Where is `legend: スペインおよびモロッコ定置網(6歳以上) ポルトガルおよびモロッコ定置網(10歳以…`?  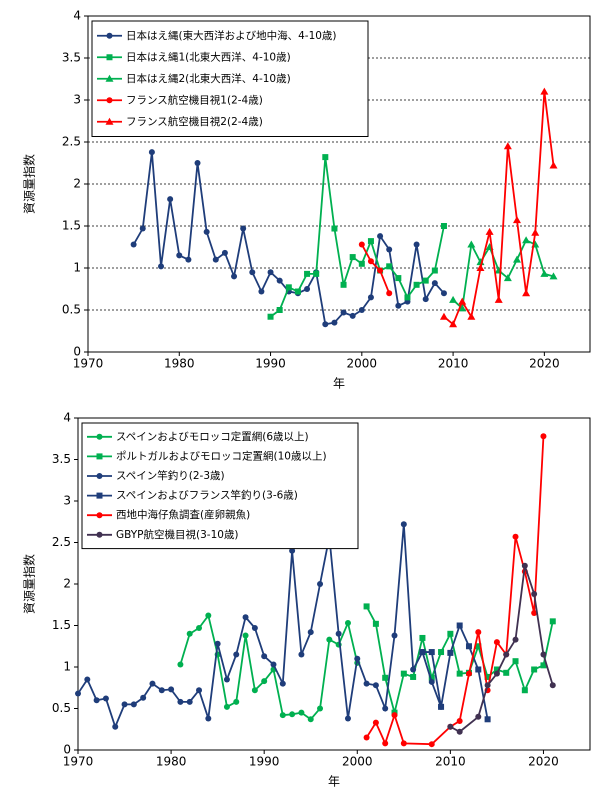
legend: スペインおよびモロッコ定置網(6歳以上) ポルトガルおよびモロッコ定置網(10歳以… is located at coordinates (220, 486).